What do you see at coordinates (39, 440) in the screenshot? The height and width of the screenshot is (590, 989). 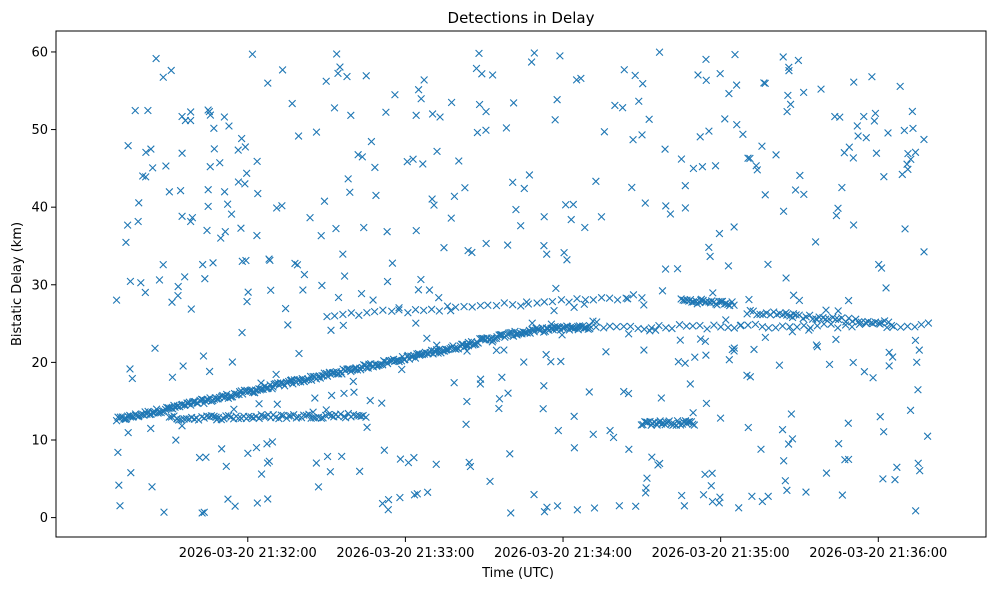 I see `y-tick-label: 10` at bounding box center [39, 440].